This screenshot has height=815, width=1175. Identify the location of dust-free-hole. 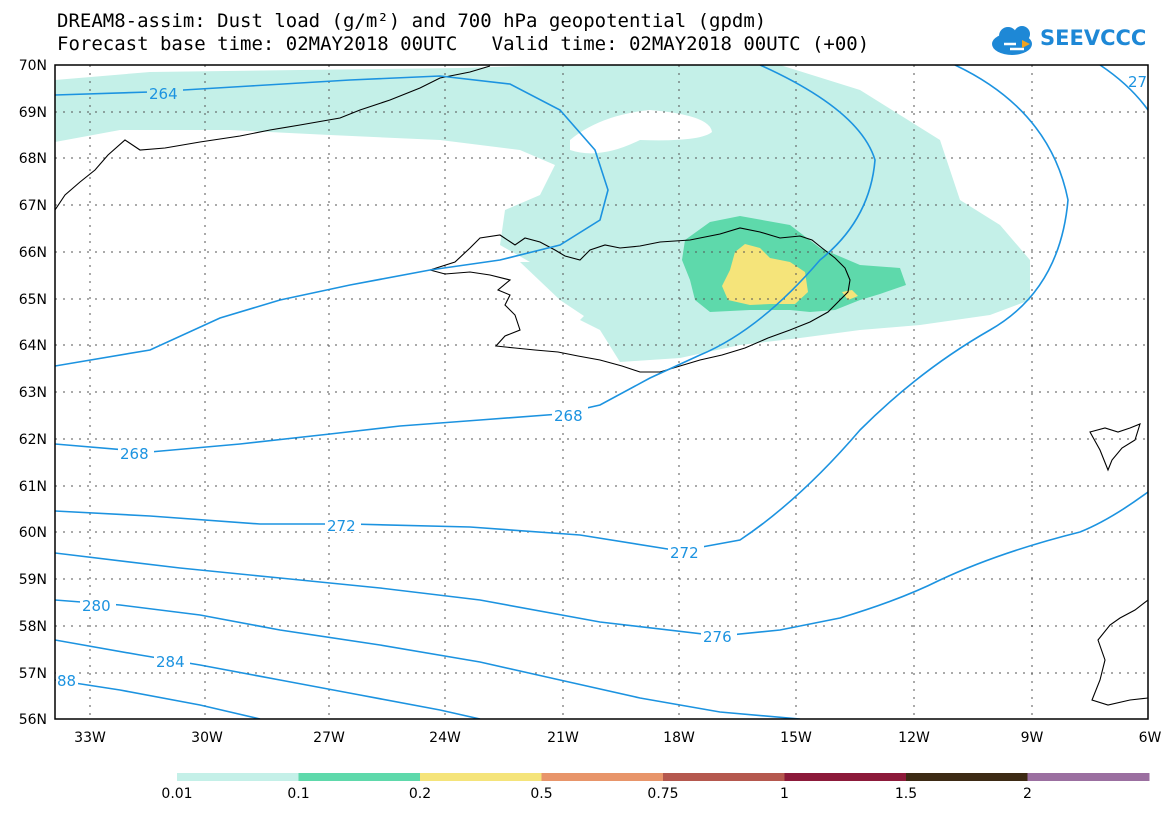
(641, 132).